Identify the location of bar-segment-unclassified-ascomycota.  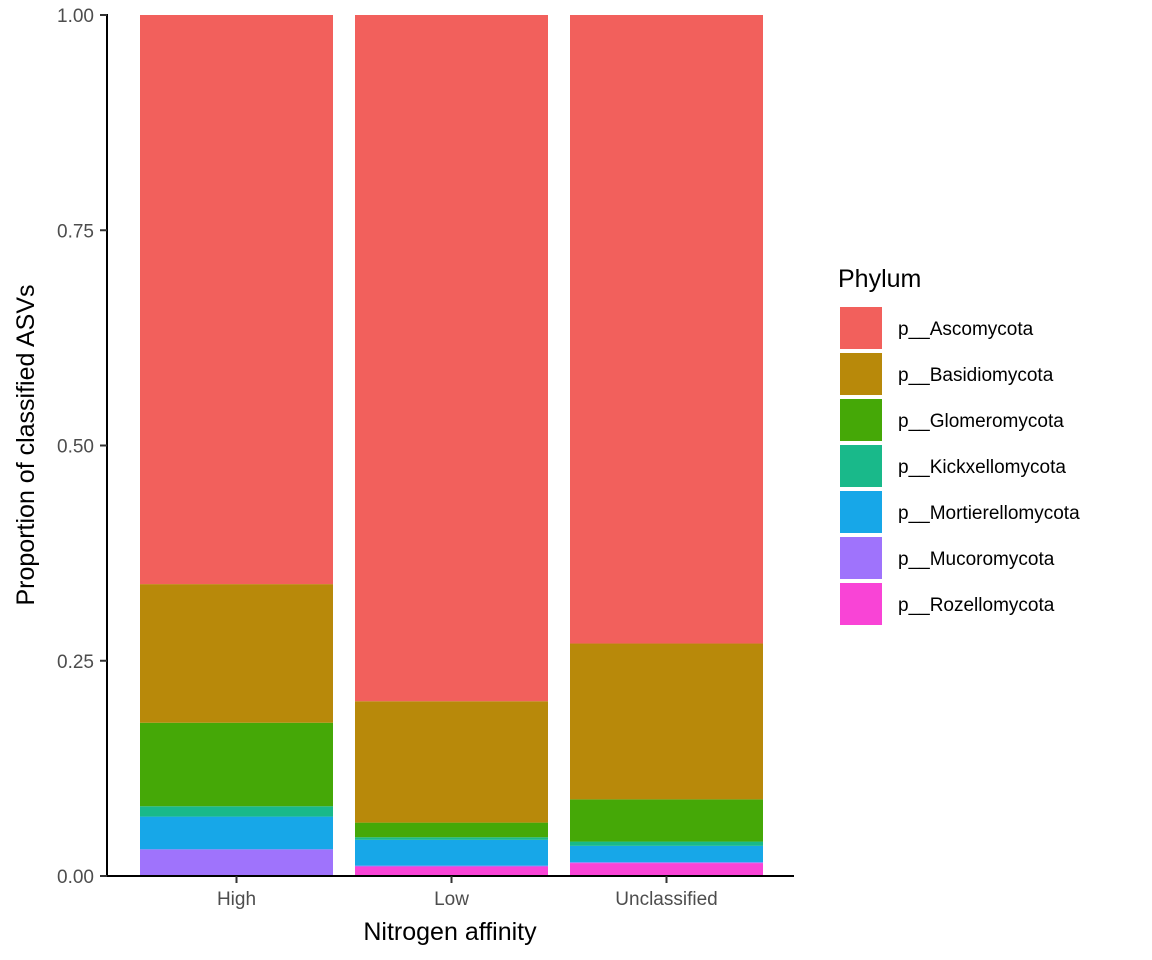
(666, 329).